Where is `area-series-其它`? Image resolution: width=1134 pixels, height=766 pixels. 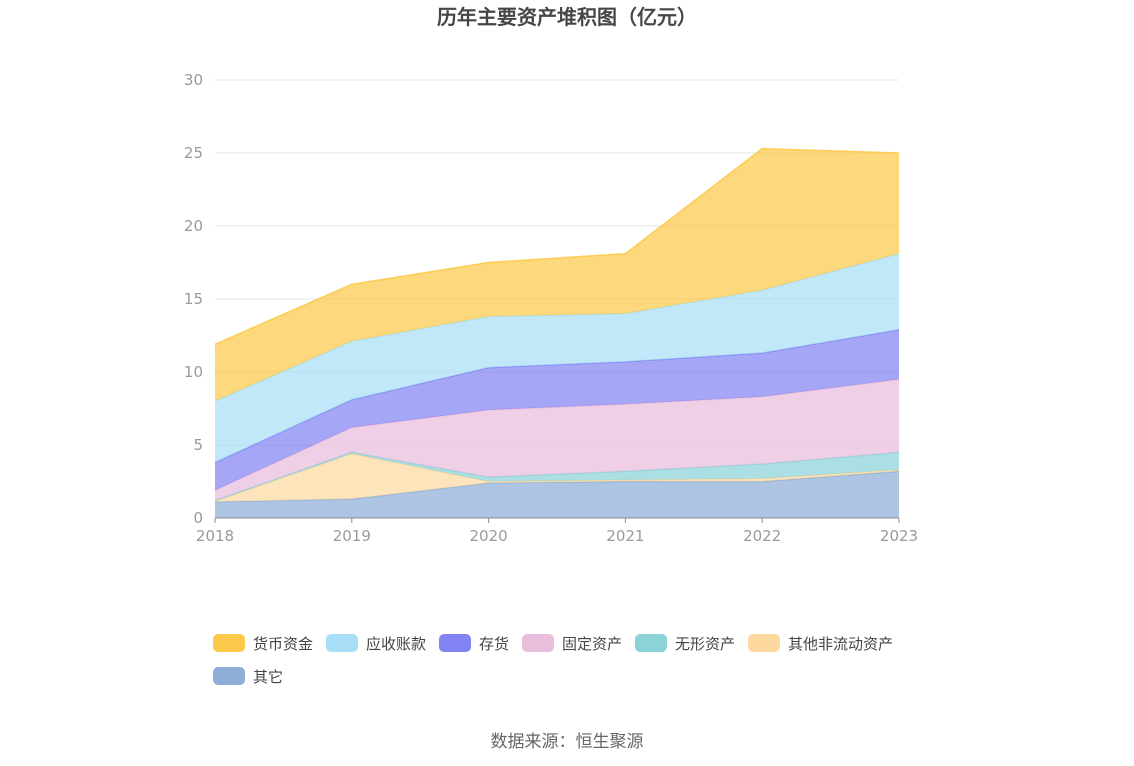 area-series-其它 is located at coordinates (557, 494).